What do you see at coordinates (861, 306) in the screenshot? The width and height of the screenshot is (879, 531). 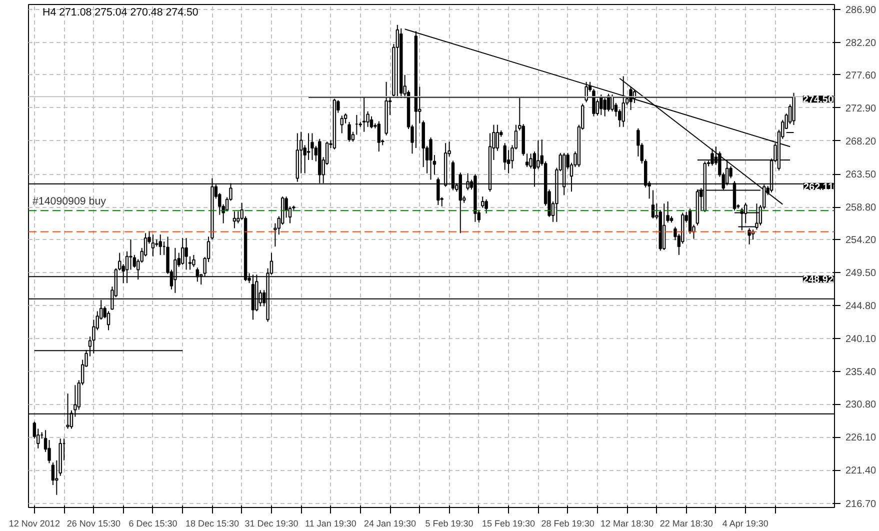 I see `y-tick-label: 244.80` at bounding box center [861, 306].